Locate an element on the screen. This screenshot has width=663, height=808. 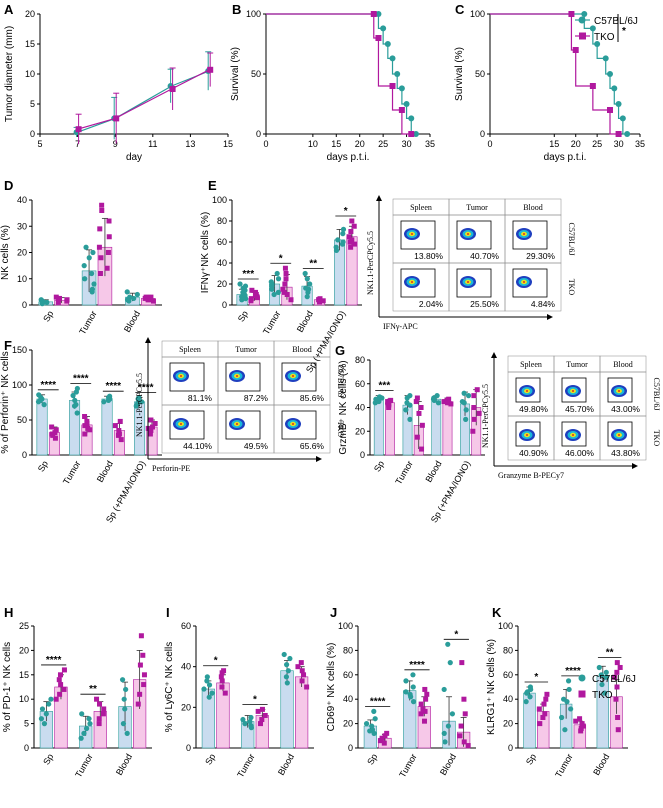
y-tick-label-H: 15 is located at coordinates (24, 675).